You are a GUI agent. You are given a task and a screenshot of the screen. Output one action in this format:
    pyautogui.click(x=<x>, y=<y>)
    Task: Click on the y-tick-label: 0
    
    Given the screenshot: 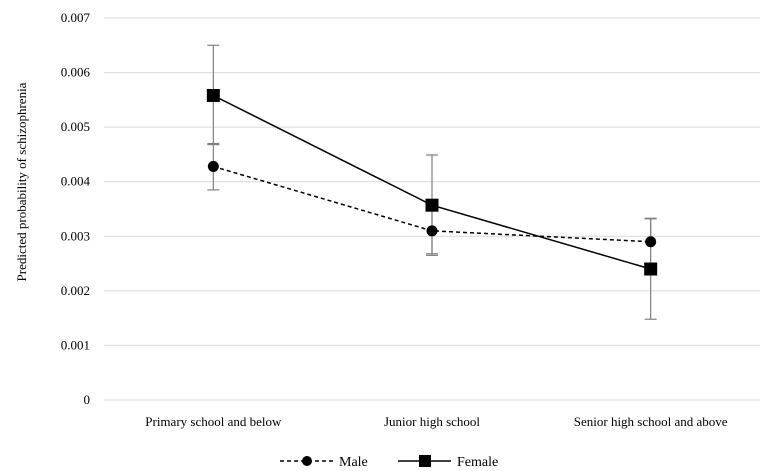 What is the action you would take?
    pyautogui.click(x=87, y=399)
    